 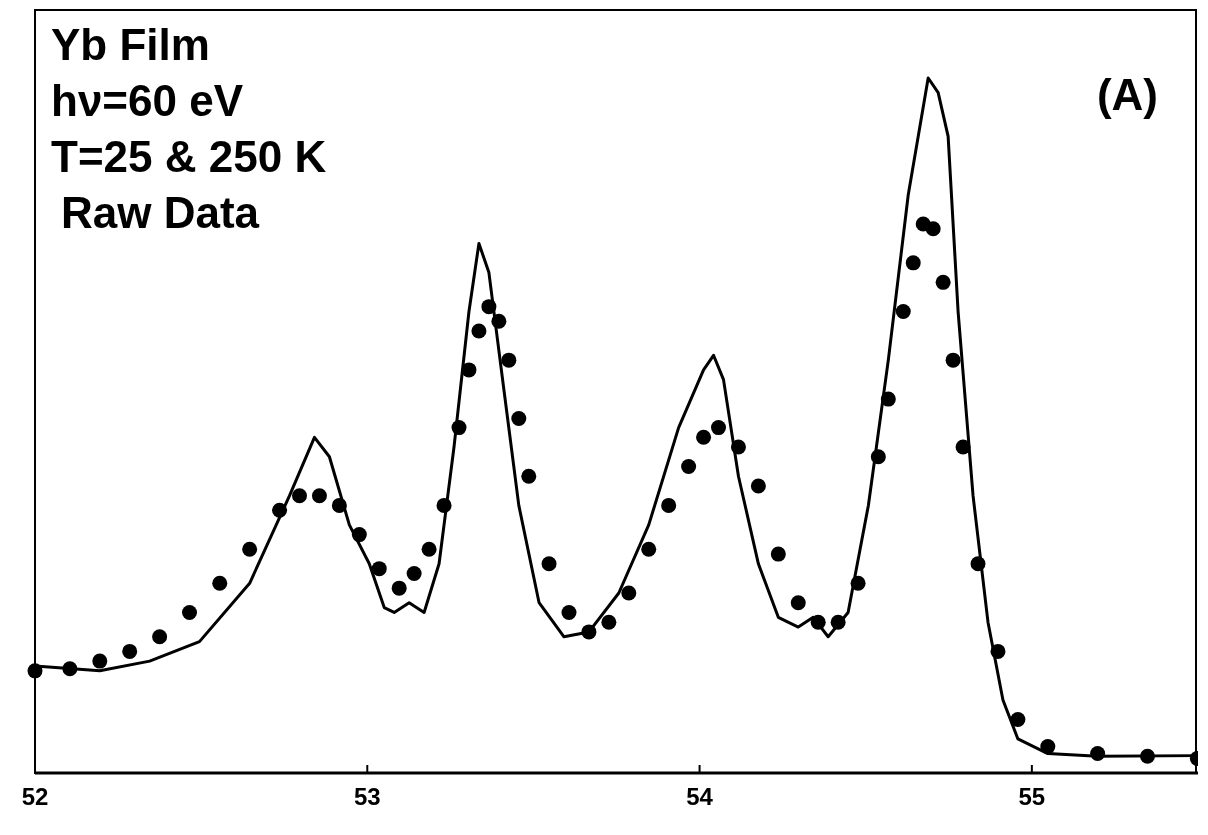 What do you see at coordinates (700, 796) in the screenshot?
I see `x-tick-label: 54` at bounding box center [700, 796].